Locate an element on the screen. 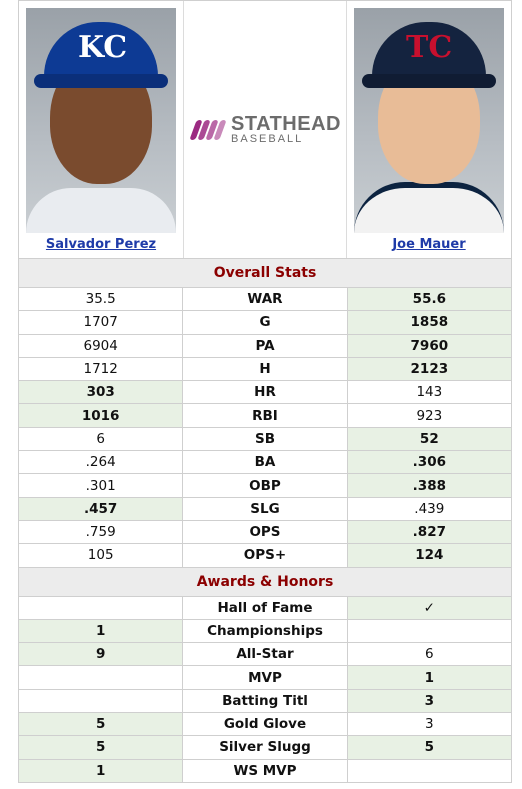  brand-area: STATHEAD BASEBALL is located at coordinates (265, 129).